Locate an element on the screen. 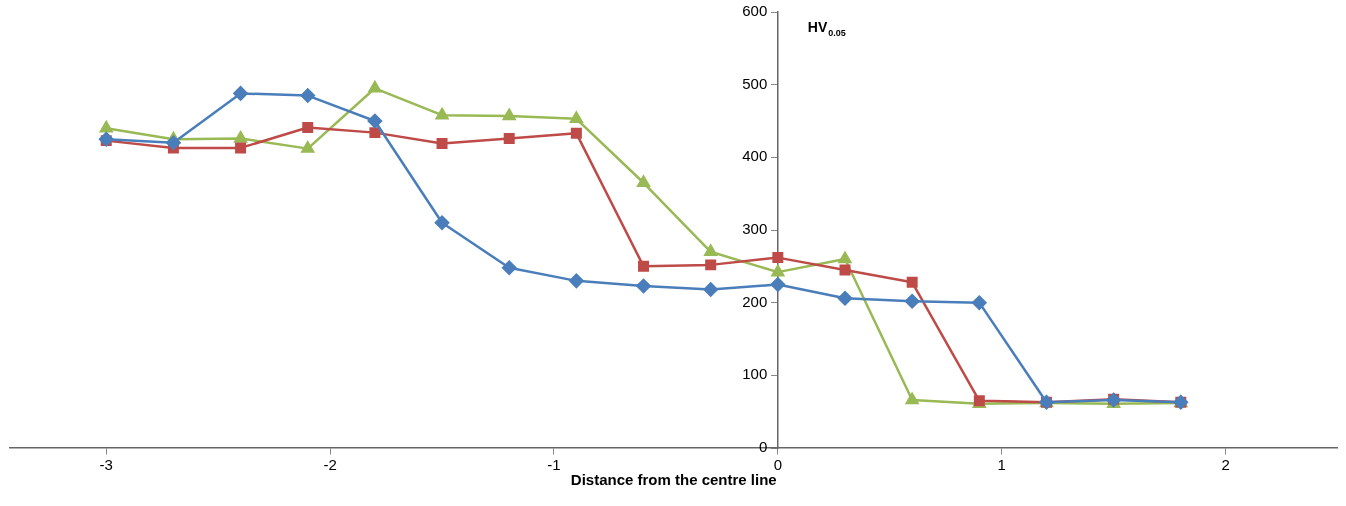  x-tick-label: -3 is located at coordinates (106, 465).